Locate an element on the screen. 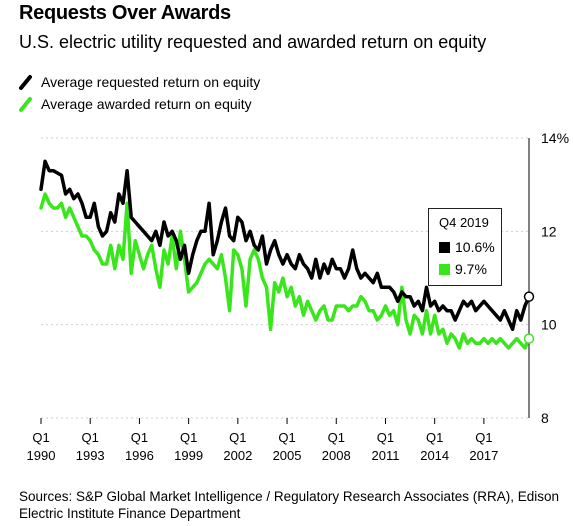 Image resolution: width=573 pixels, height=526 pixels. legend-item-requested: Average requested return on equity is located at coordinates (139, 82).